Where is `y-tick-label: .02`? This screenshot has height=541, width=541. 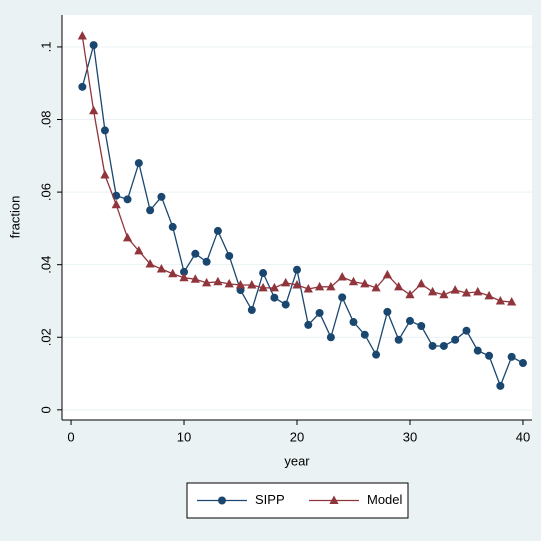 y-tick-label: .02 is located at coordinates (45, 337).